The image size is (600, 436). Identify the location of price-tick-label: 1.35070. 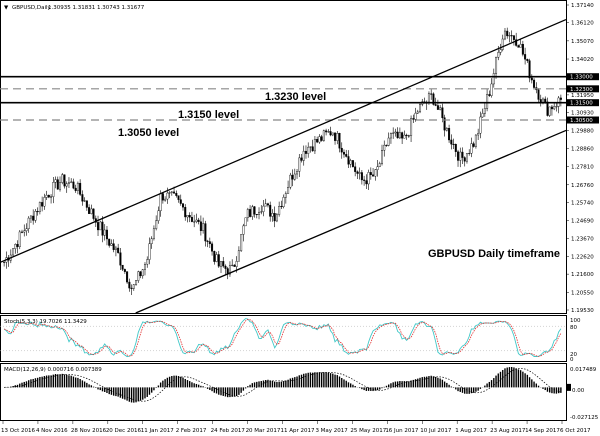
(582, 42).